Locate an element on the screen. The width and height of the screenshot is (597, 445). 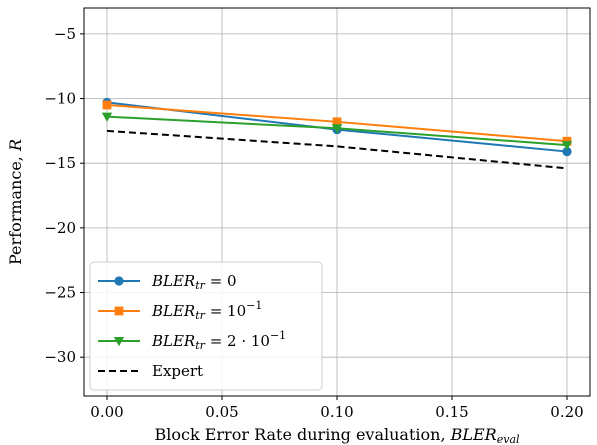
legend-label: BLERtr = 0 is located at coordinates (194, 282).